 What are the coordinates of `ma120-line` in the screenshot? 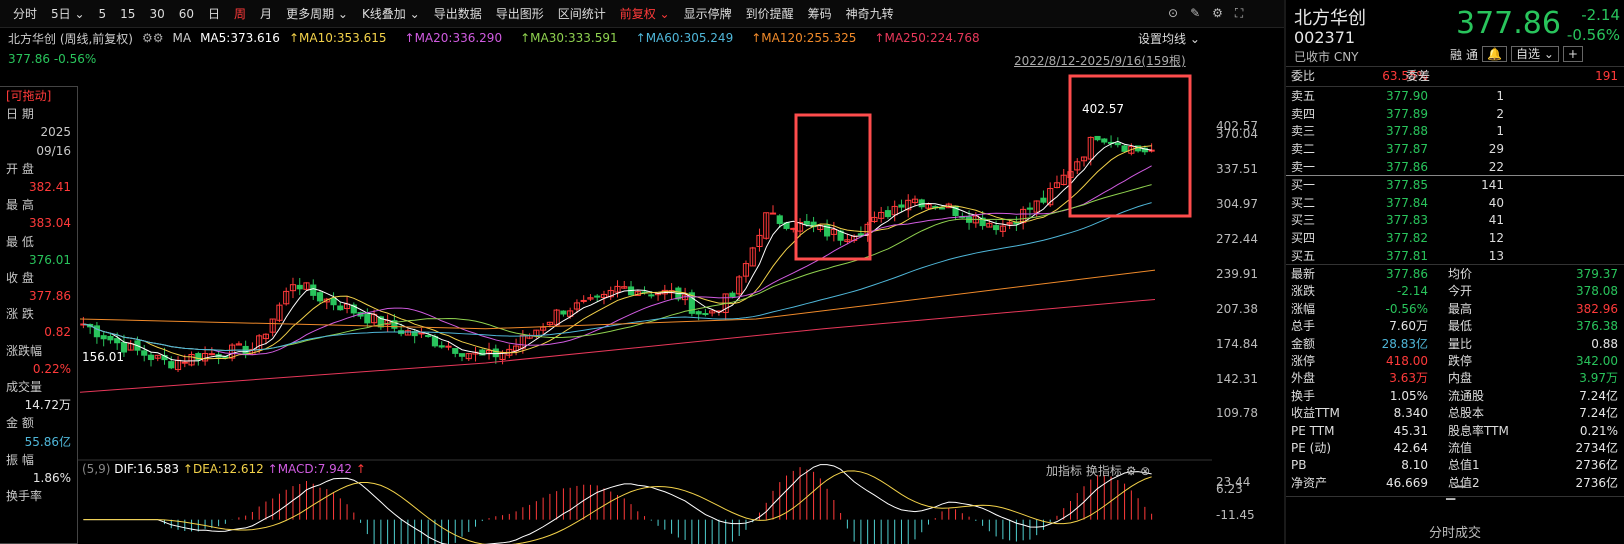 It's located at (617, 299).